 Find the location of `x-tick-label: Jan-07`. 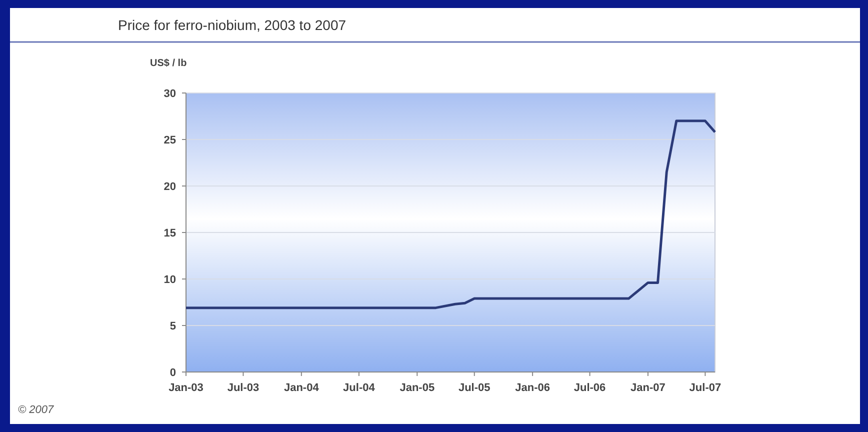

x-tick-label: Jan-07 is located at coordinates (648, 388).